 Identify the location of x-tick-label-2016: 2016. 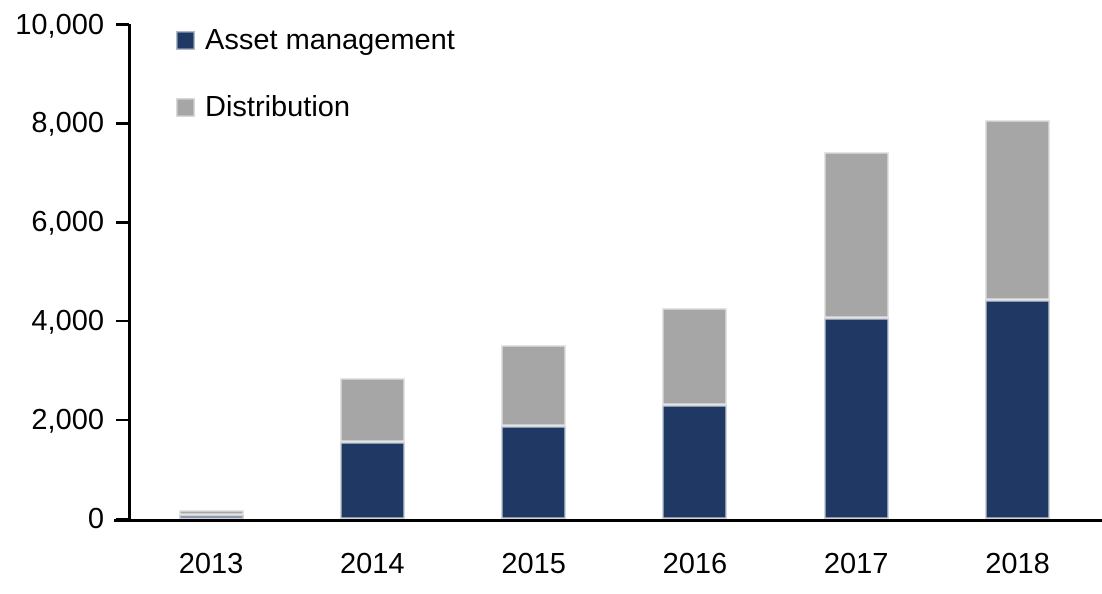
(695, 564).